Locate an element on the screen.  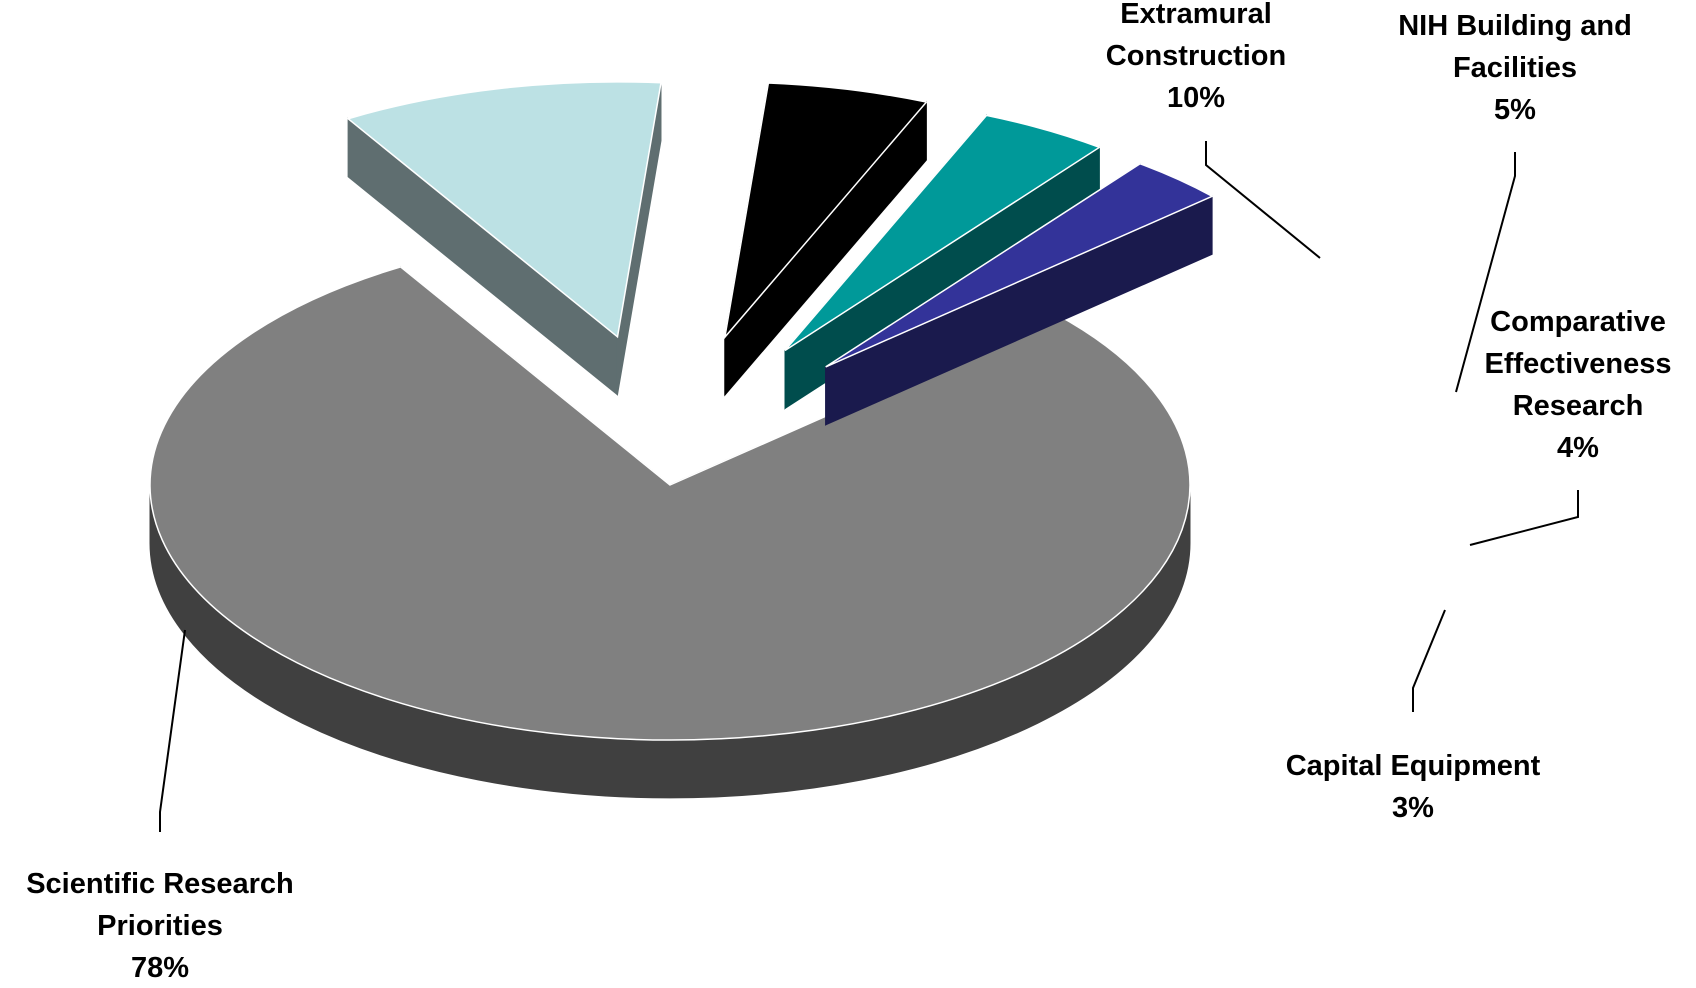
slice-name-line: Construction is located at coordinates (1196, 56).